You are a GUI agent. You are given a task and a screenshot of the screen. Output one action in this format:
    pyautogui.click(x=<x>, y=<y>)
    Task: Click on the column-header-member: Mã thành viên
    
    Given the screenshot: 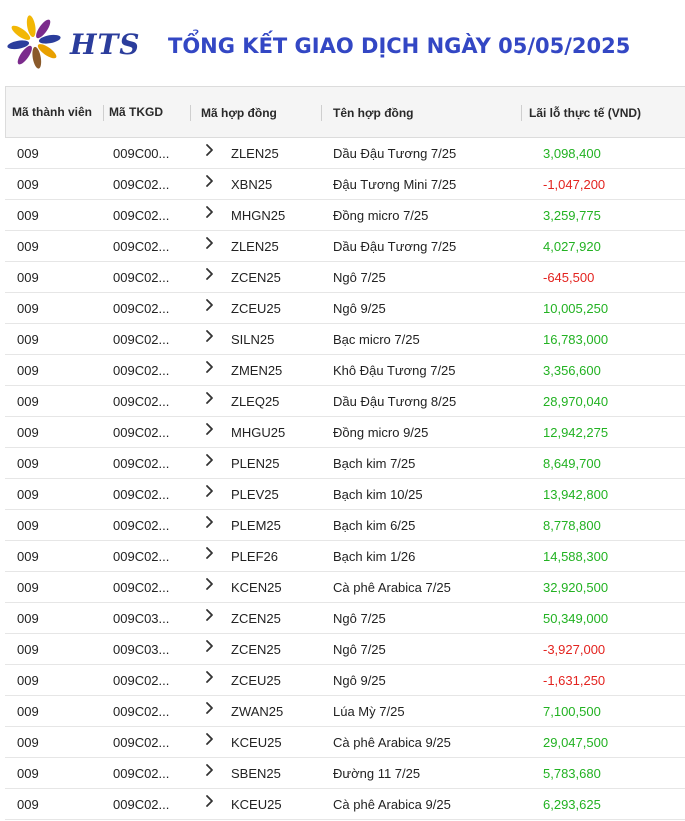 What is the action you would take?
    pyautogui.click(x=51, y=112)
    